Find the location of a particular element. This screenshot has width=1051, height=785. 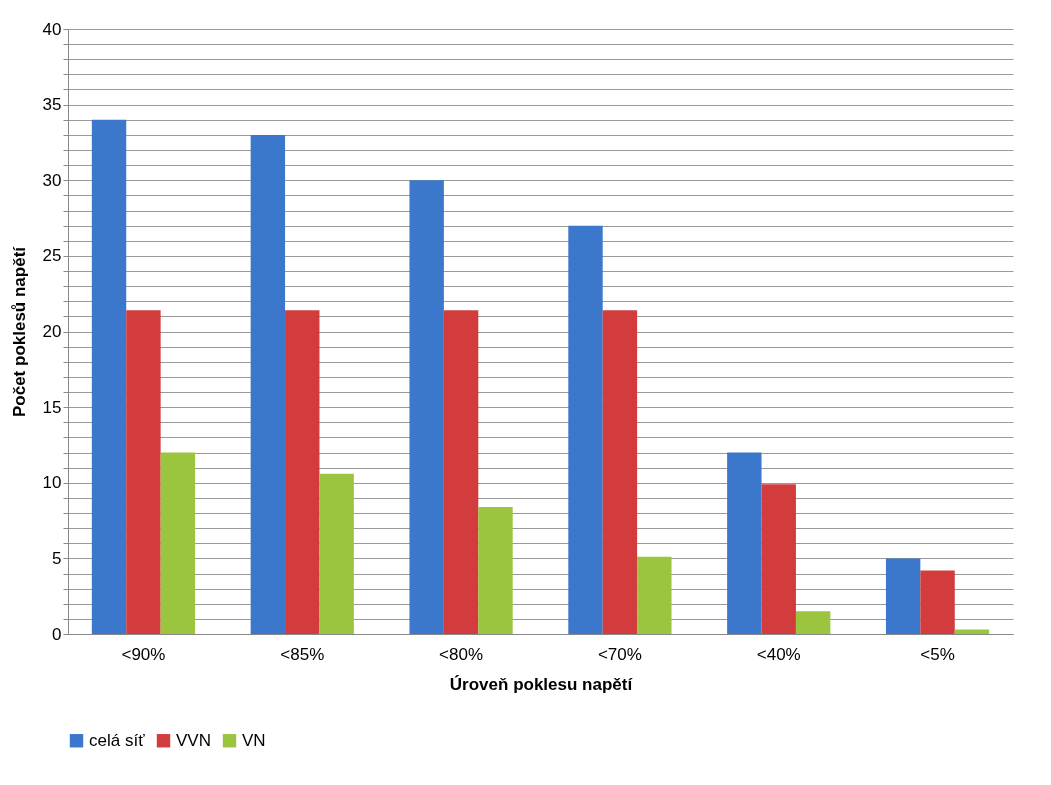

legend-label: celá síť is located at coordinates (117, 740).